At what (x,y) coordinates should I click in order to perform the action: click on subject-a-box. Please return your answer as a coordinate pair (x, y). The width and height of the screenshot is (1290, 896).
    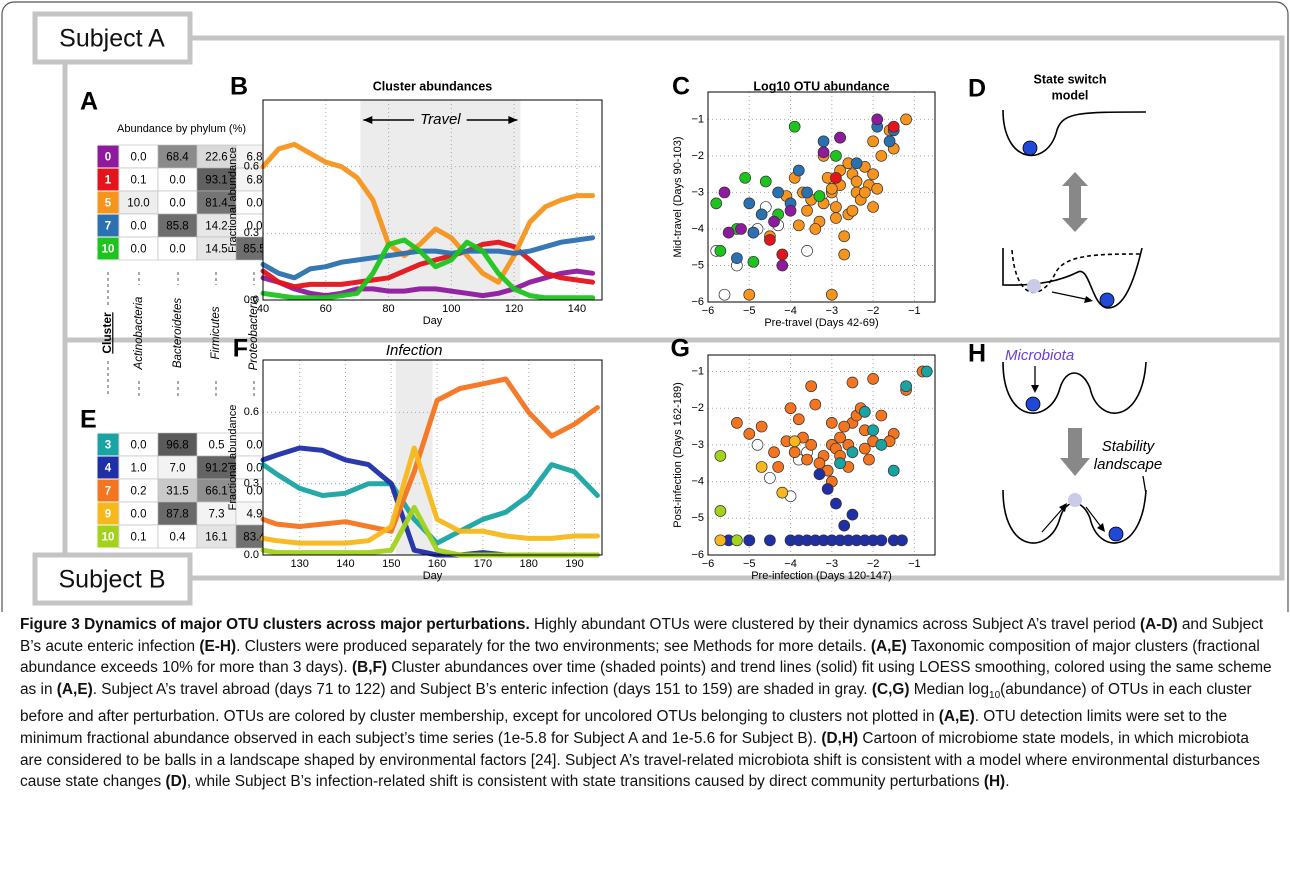
    Looking at the image, I should click on (112, 38).